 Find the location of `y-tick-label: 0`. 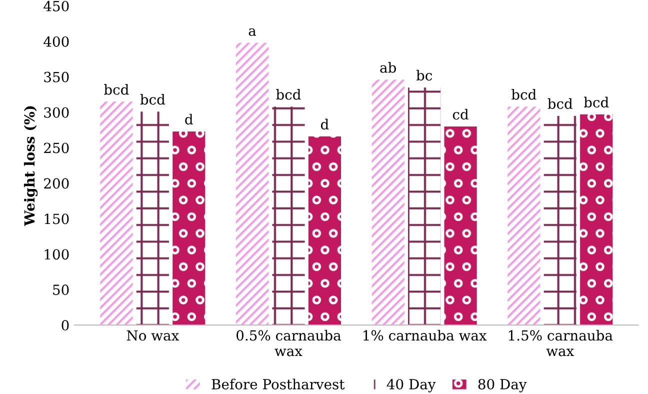

y-tick-label: 0 is located at coordinates (65, 325).